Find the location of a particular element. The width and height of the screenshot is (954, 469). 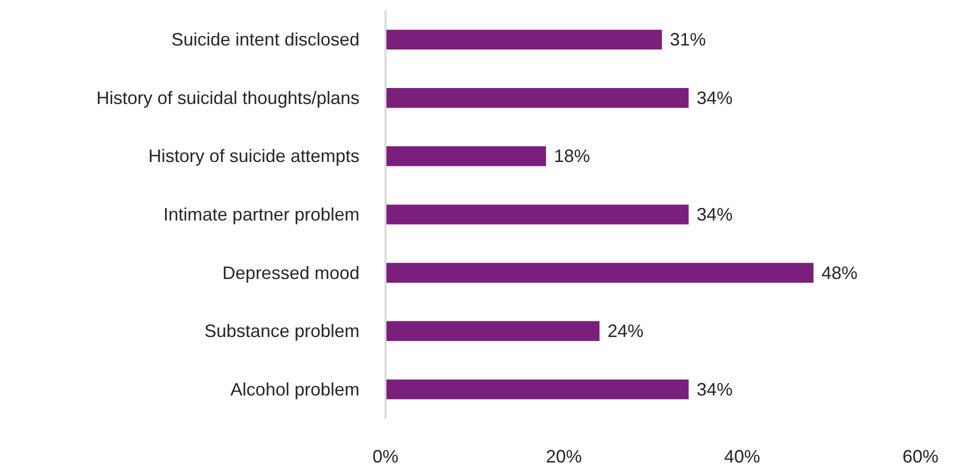

y-tick-label: History of suicide attempts is located at coordinates (254, 156).